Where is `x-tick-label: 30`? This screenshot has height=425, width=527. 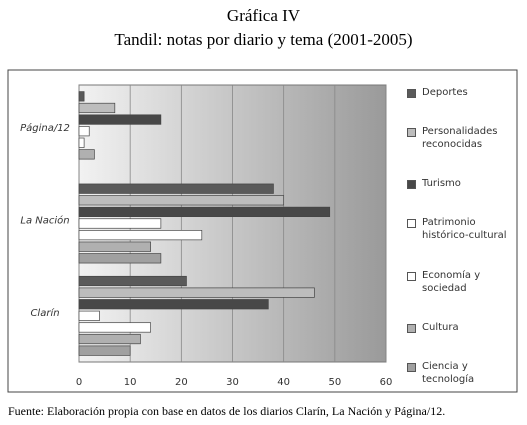 x-tick-label: 30 is located at coordinates (232, 382).